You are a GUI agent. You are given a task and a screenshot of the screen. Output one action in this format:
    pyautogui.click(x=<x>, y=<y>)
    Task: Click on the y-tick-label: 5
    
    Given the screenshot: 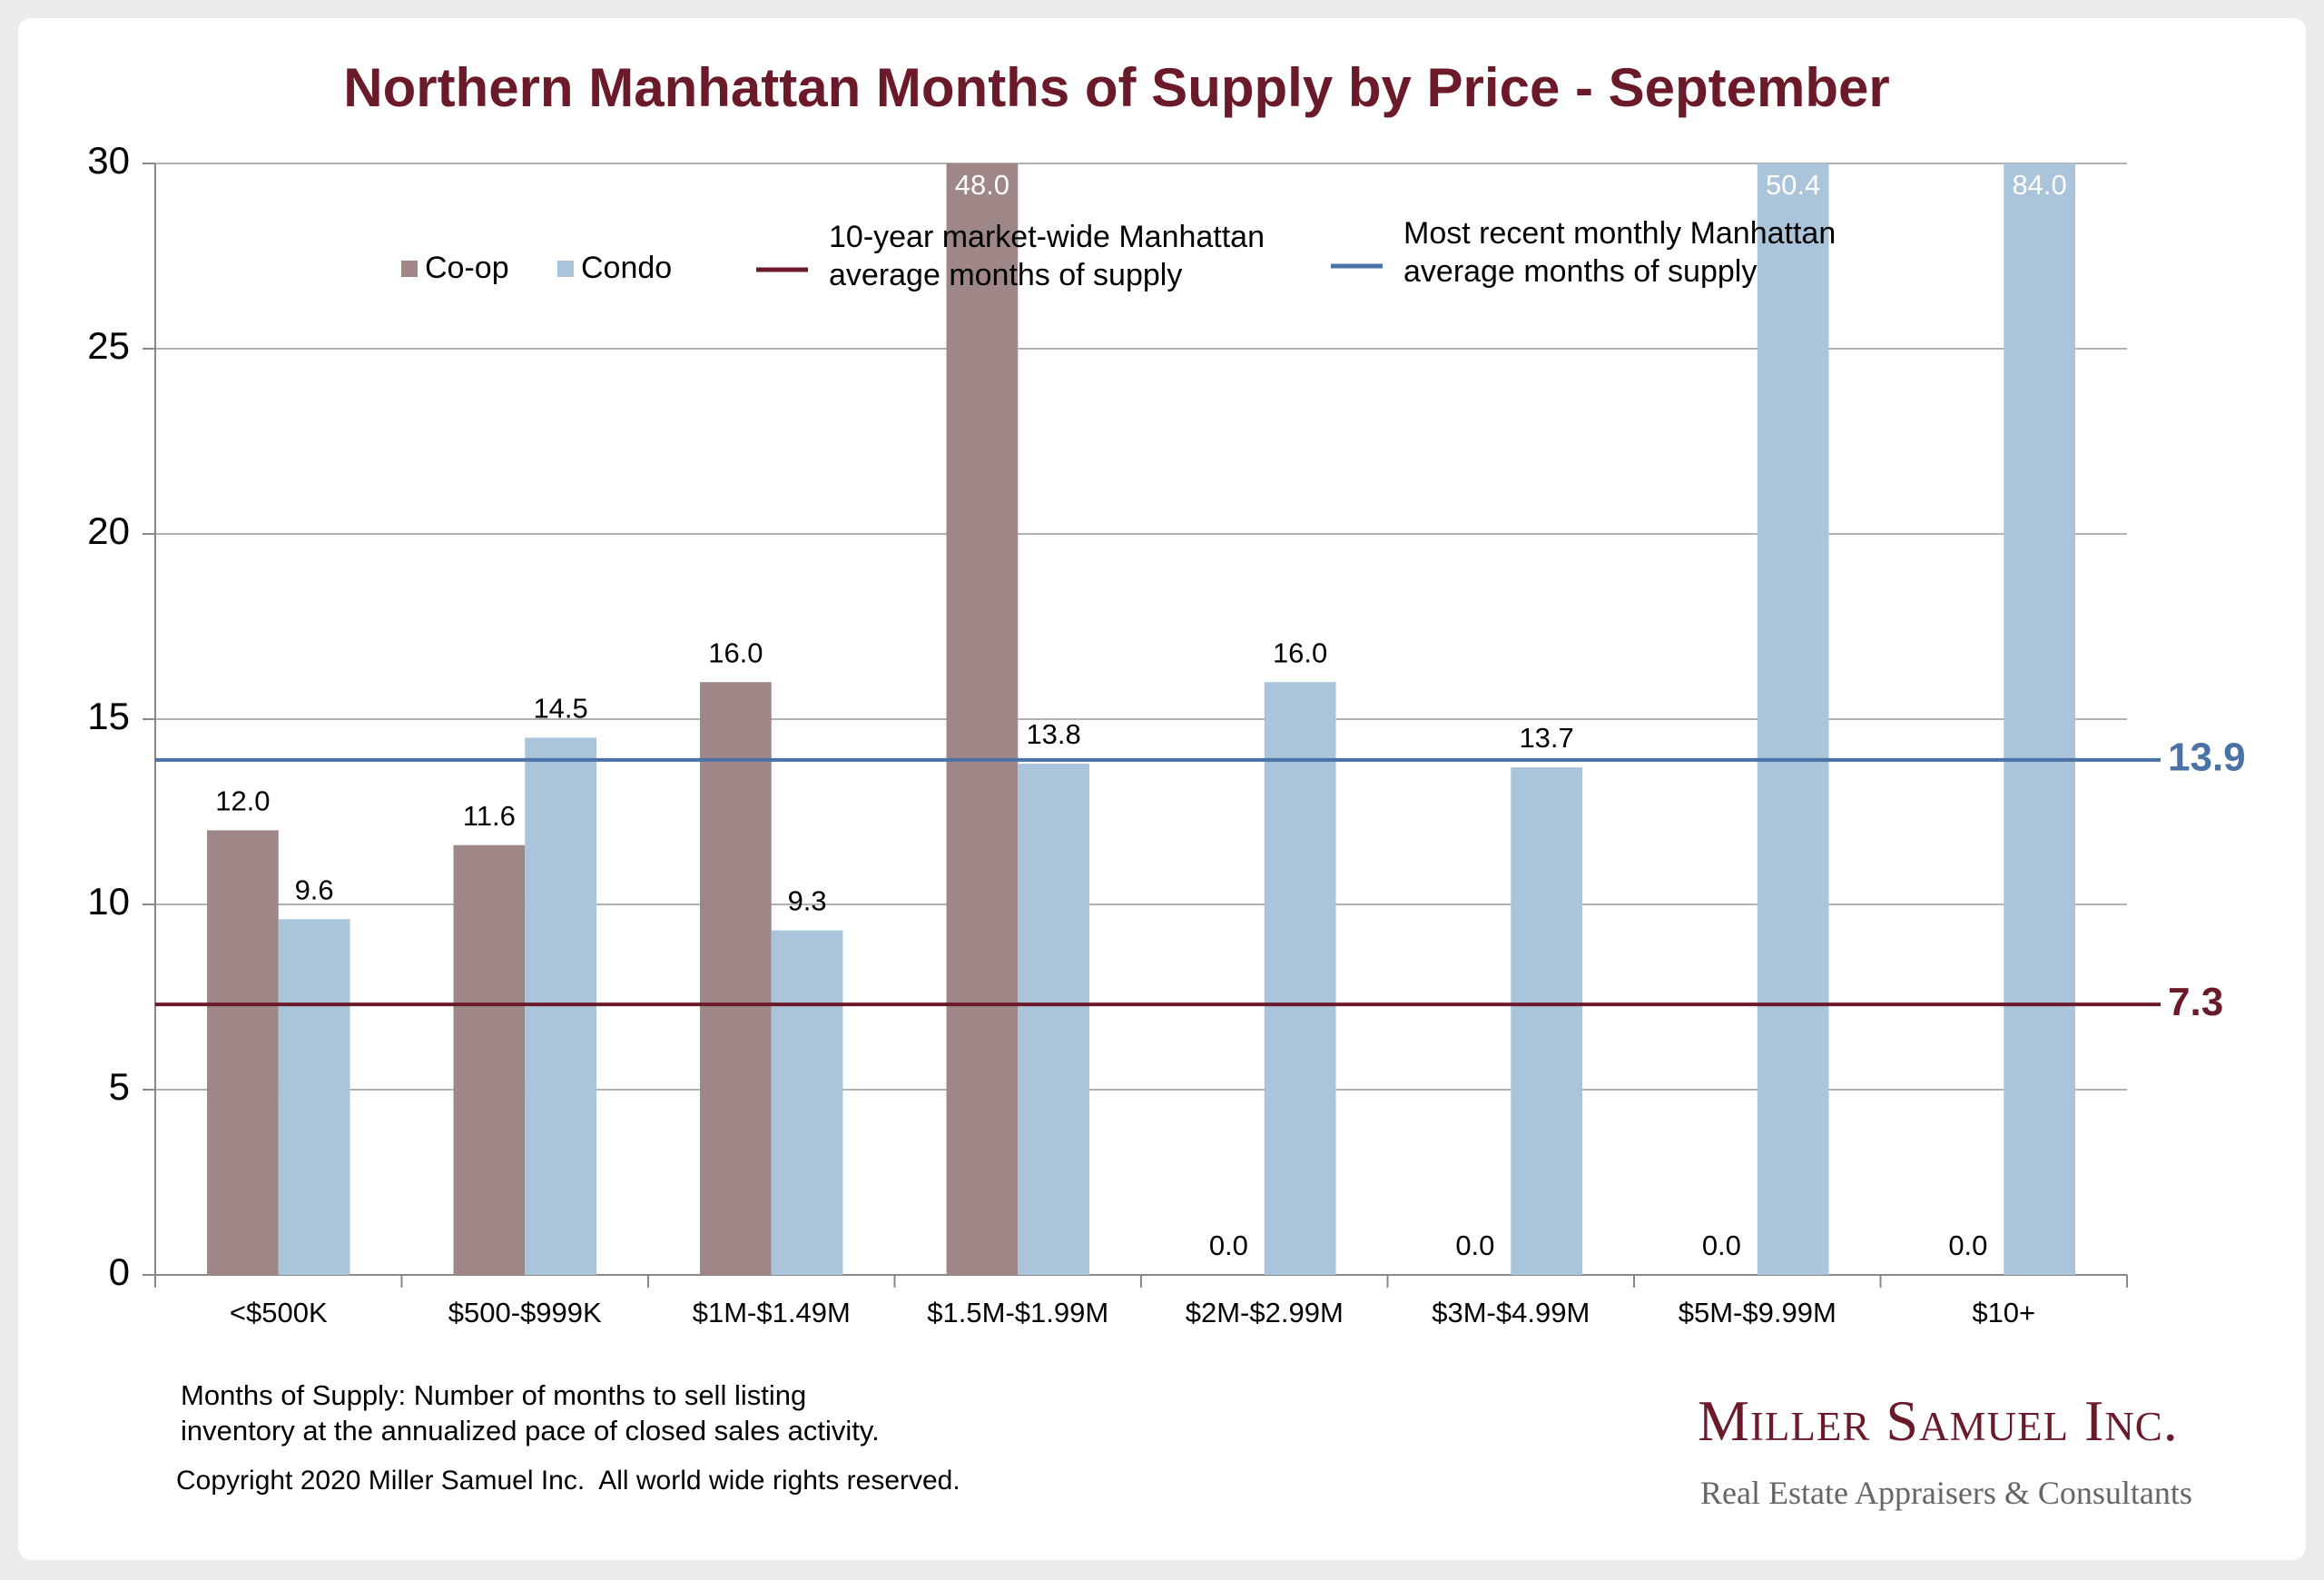 What is the action you would take?
    pyautogui.click(x=119, y=1087)
    